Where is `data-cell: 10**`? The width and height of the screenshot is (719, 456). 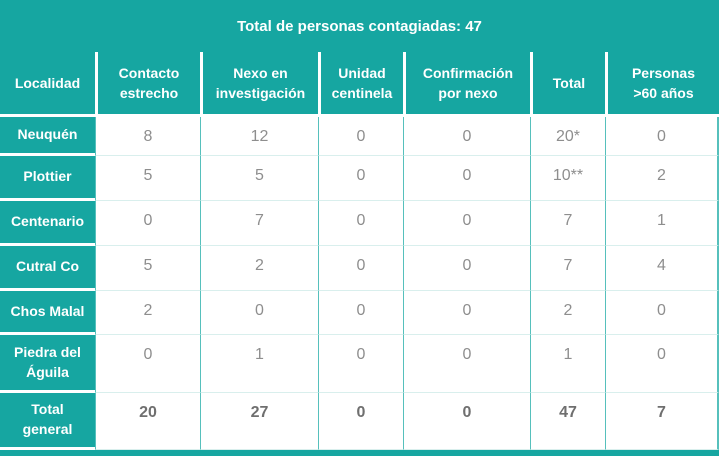
data-cell: 10** is located at coordinates (567, 178).